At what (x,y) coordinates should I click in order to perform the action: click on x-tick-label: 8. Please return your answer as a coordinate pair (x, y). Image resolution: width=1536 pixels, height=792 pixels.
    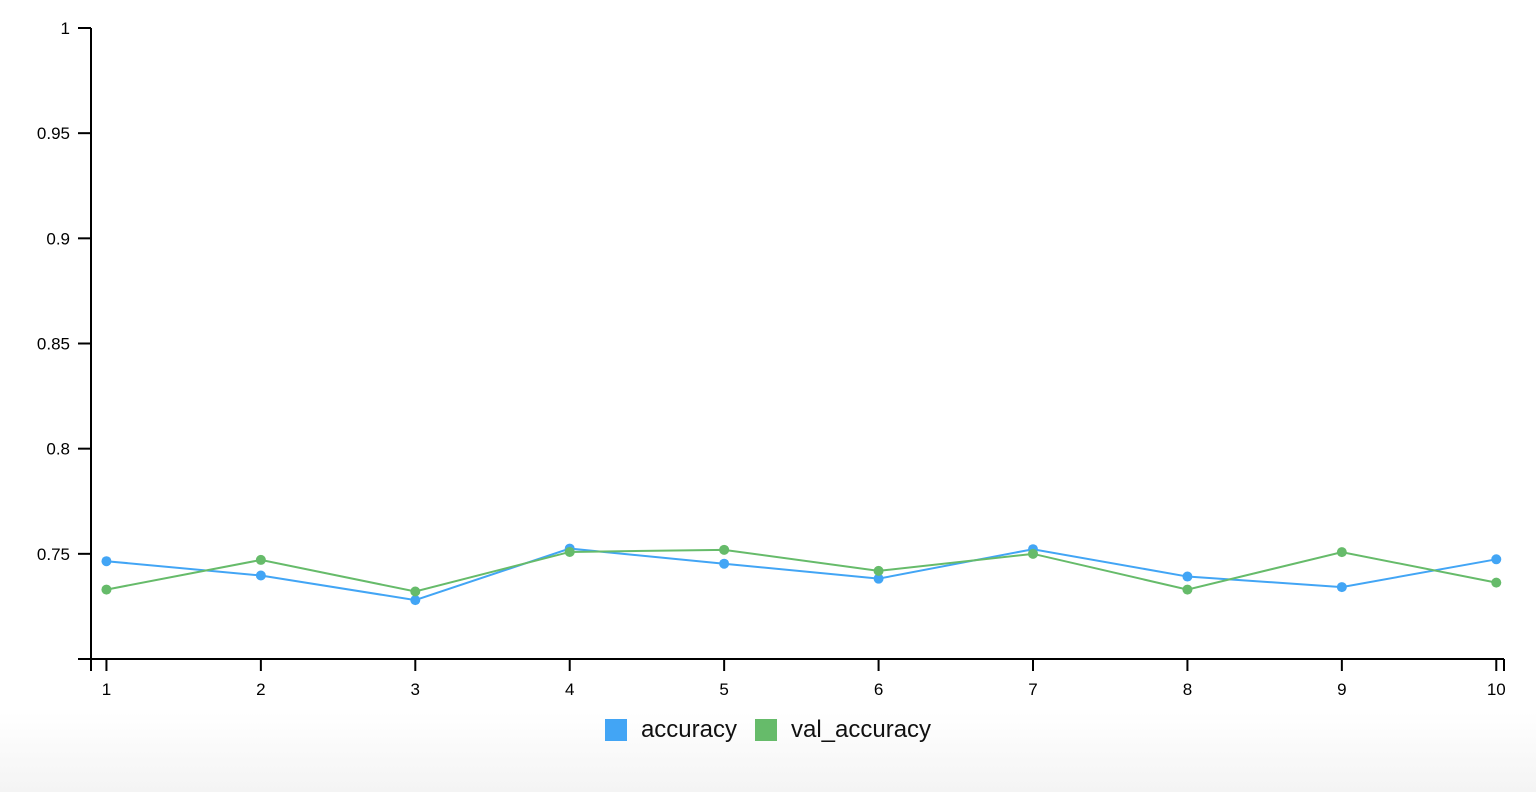
    Looking at the image, I should click on (1187, 689).